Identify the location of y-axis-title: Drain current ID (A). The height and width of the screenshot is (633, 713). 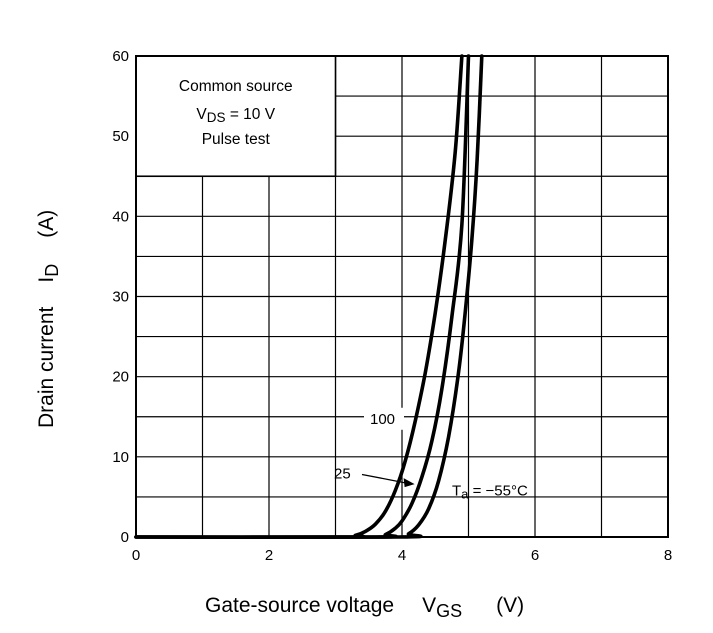
(48, 319).